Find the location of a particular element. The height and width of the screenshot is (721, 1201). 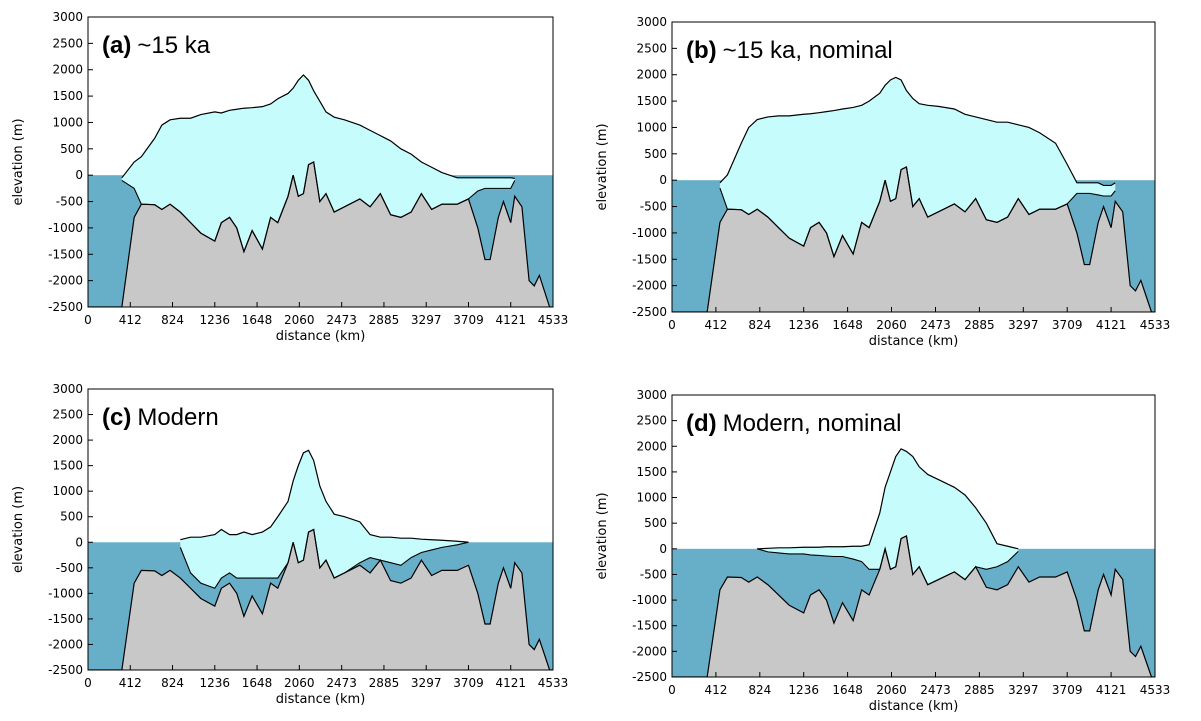

panel-title: (b) ~15 ka, nominal is located at coordinates (789, 50).